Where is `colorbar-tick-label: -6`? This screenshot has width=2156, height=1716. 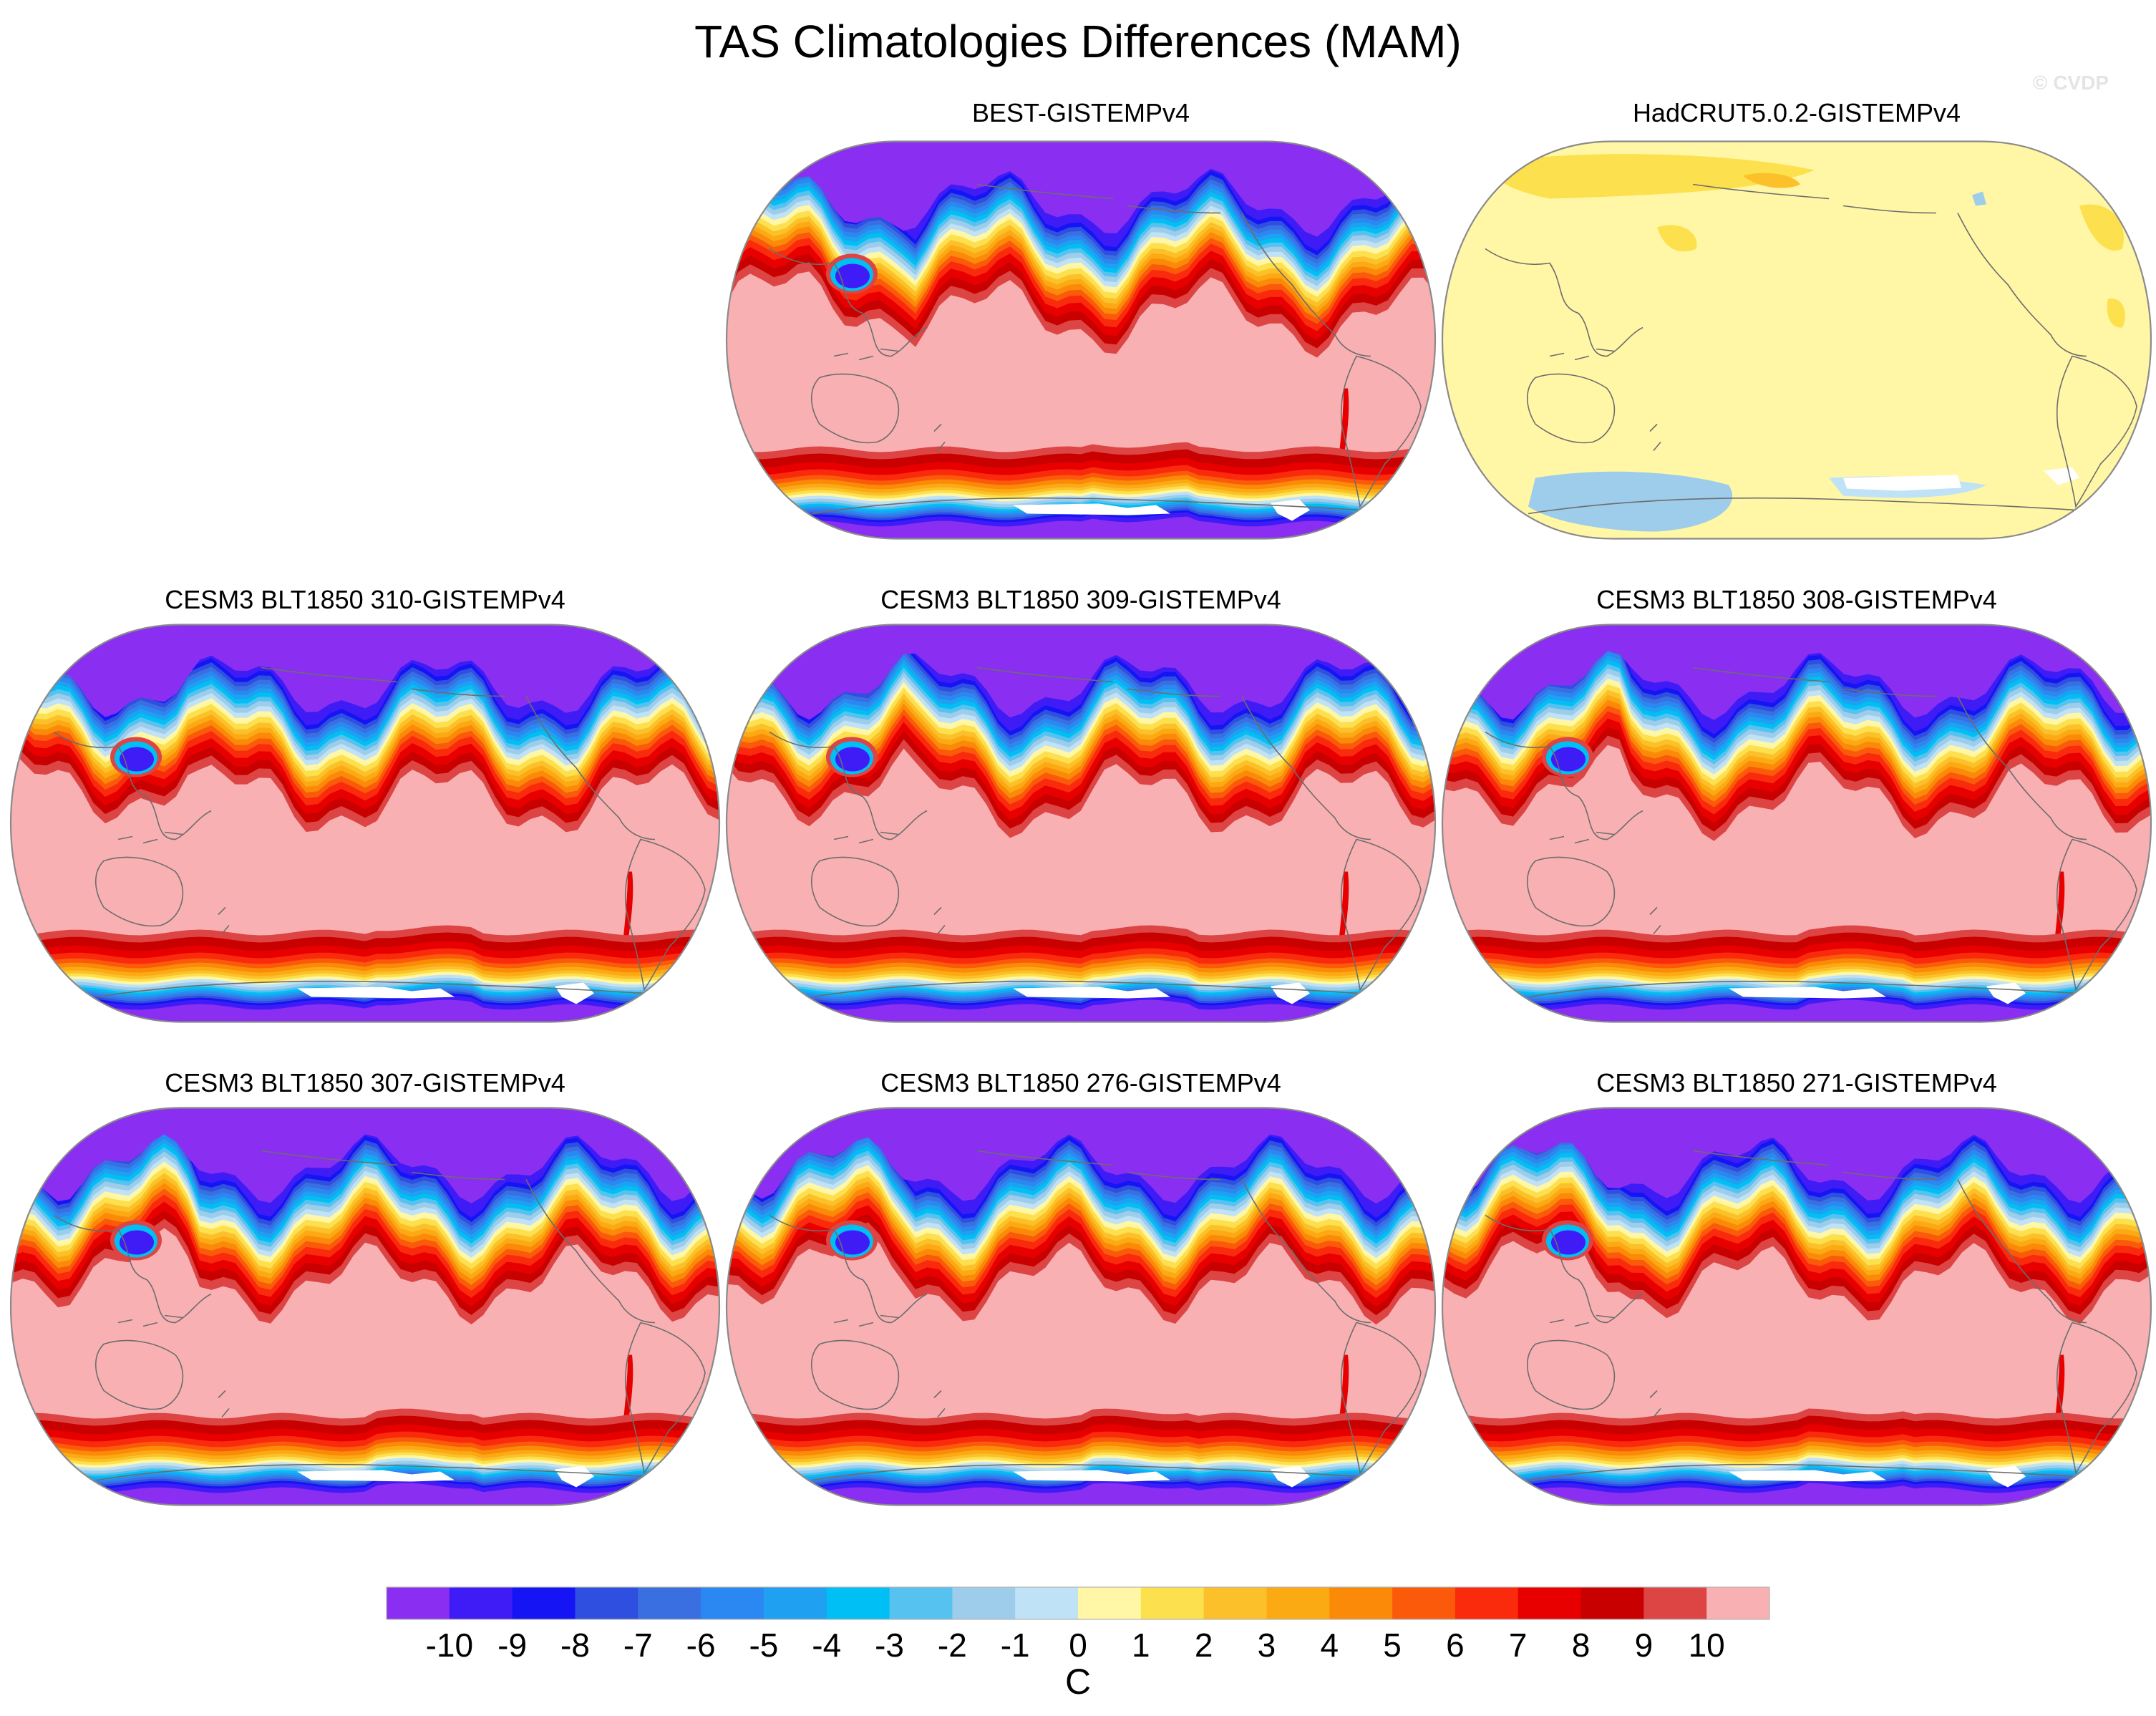
colorbar-tick-label: -6 is located at coordinates (701, 1645).